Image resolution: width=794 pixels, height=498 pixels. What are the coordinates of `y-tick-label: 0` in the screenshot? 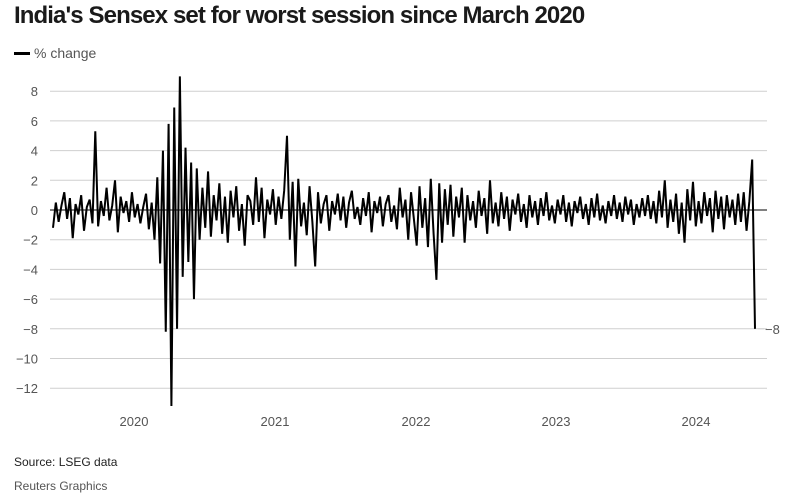 It's located at (34, 210).